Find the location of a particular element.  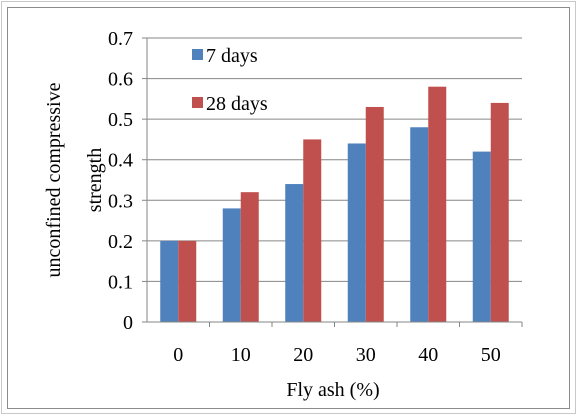

legend-label-7-days: 7 days is located at coordinates (232, 56).